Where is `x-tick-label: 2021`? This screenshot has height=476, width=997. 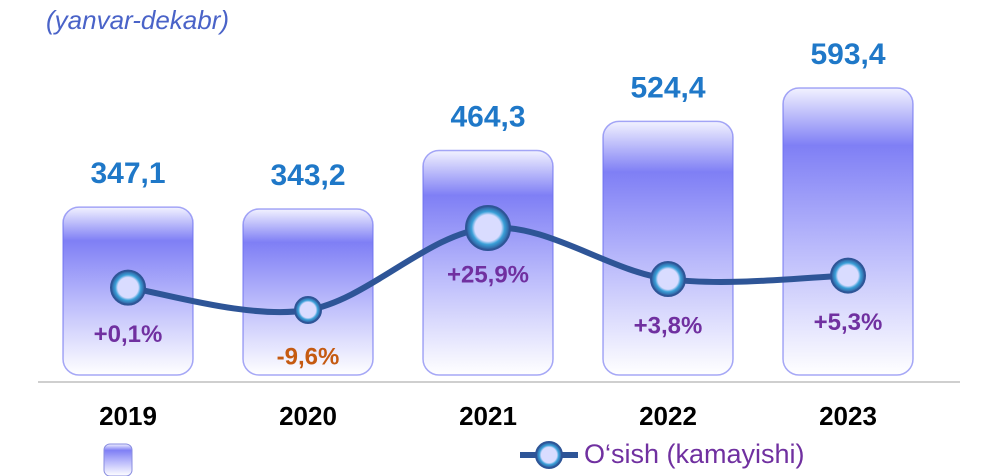
x-tick-label: 2021 is located at coordinates (488, 416).